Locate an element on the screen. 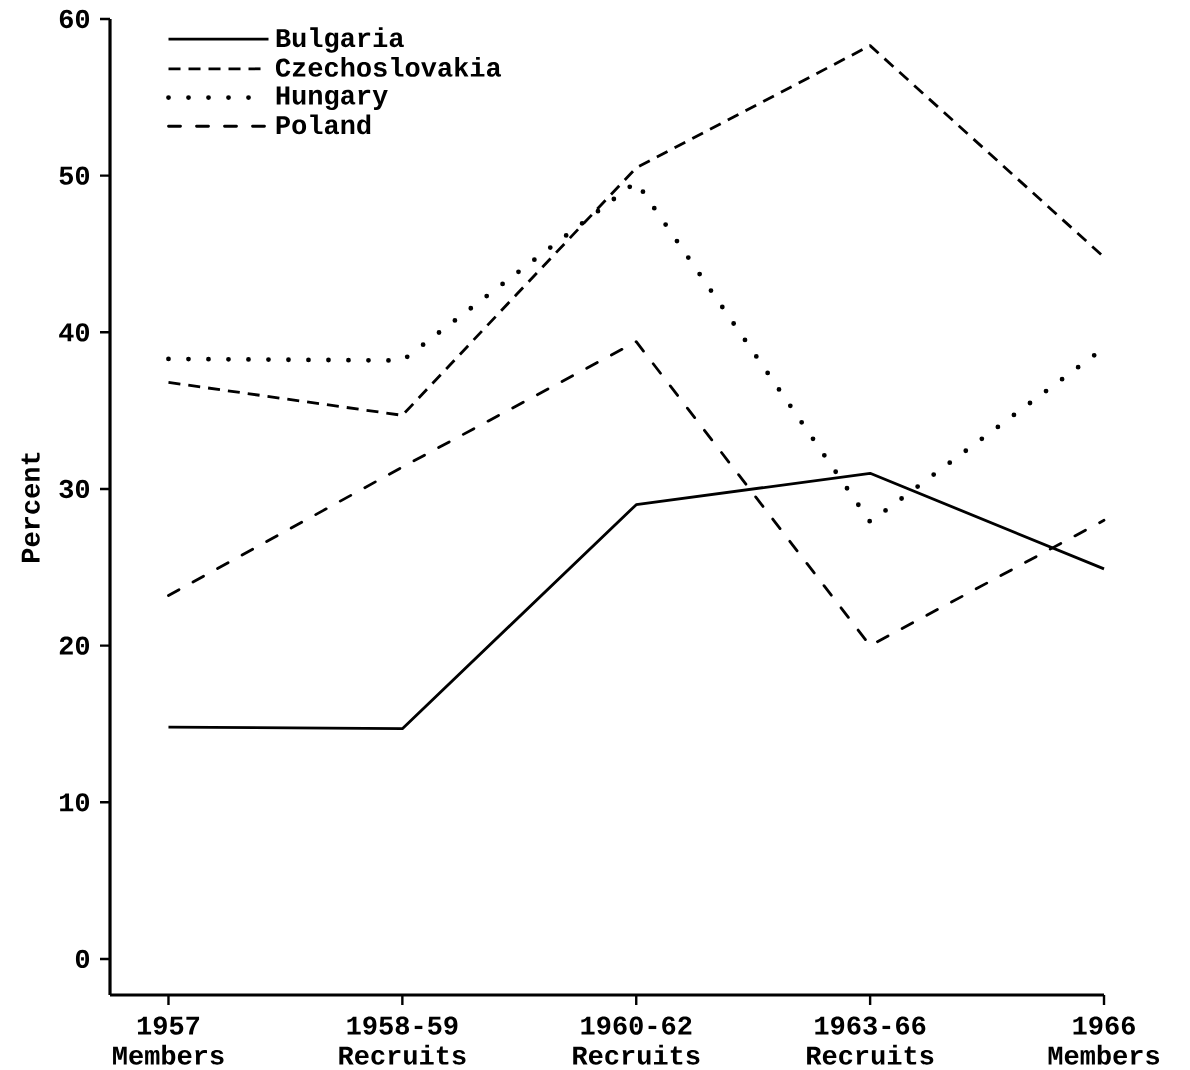 This screenshot has height=1070, width=1190. x-tick-label: 1957 Members is located at coordinates (168, 1040).